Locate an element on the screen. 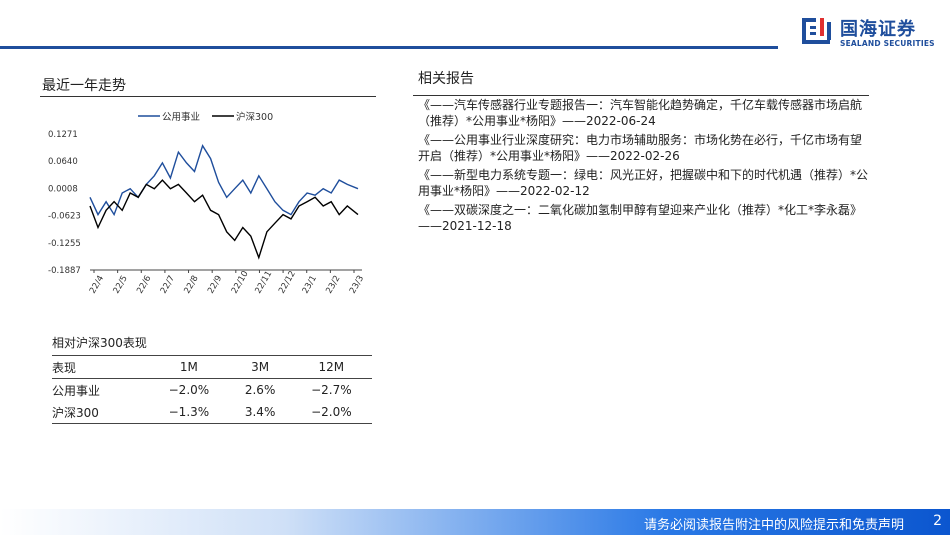 Image resolution: width=950 pixels, height=535 pixels. trend-section-title: 最近一年走势 is located at coordinates (84, 86).